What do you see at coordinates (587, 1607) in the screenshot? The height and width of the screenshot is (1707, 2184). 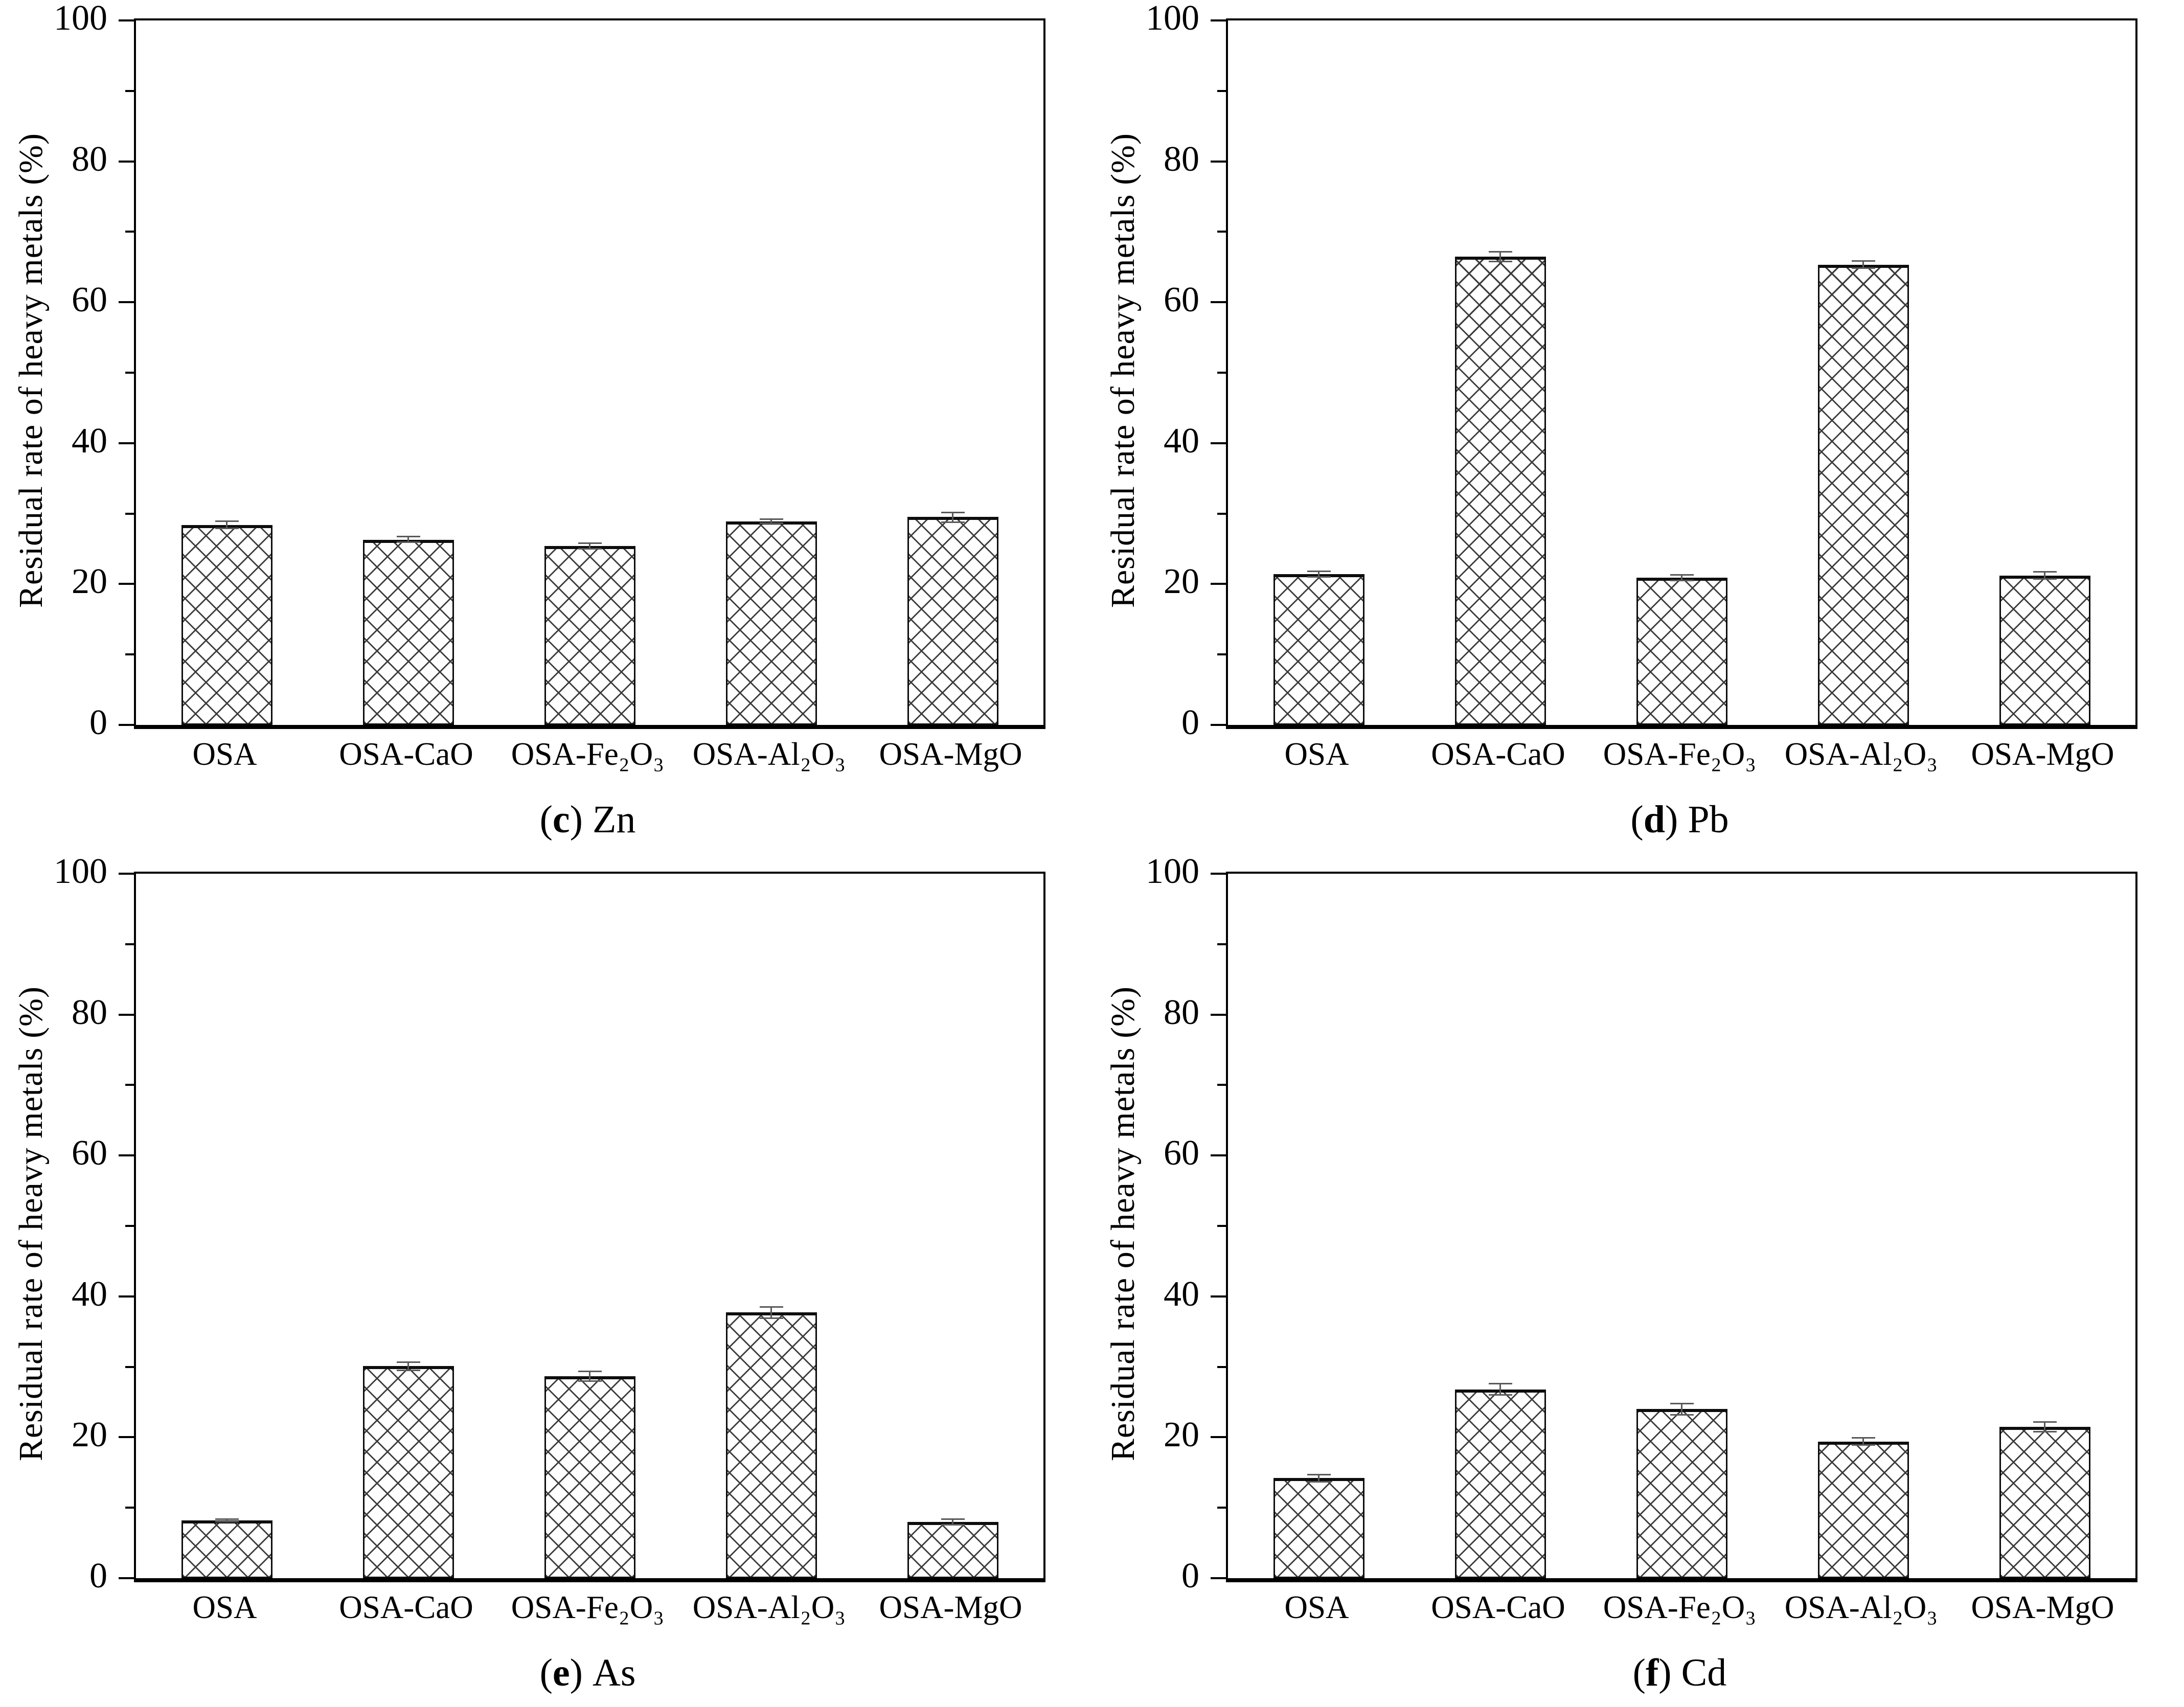 I see `x-category-labels: OSA OSA-CaO OSA-Fe₂O₃ OSA-Al₂O₃ OSA-MgO` at bounding box center [587, 1607].